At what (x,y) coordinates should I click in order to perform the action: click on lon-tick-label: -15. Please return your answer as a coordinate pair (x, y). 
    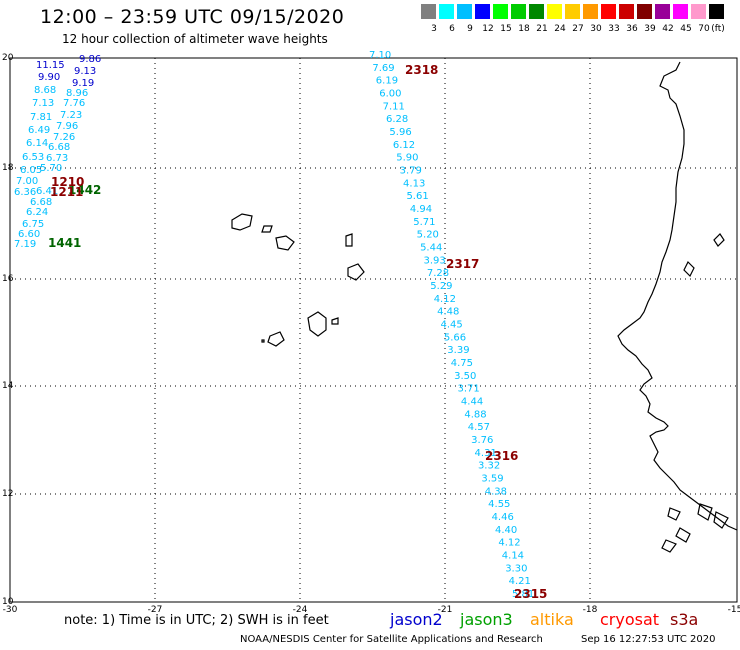
    Looking at the image, I should click on (734, 610).